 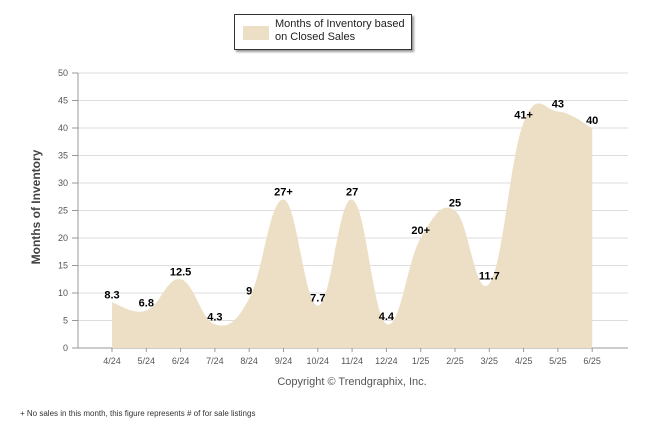 What do you see at coordinates (558, 105) in the screenshot?
I see `data-label: 43` at bounding box center [558, 105].